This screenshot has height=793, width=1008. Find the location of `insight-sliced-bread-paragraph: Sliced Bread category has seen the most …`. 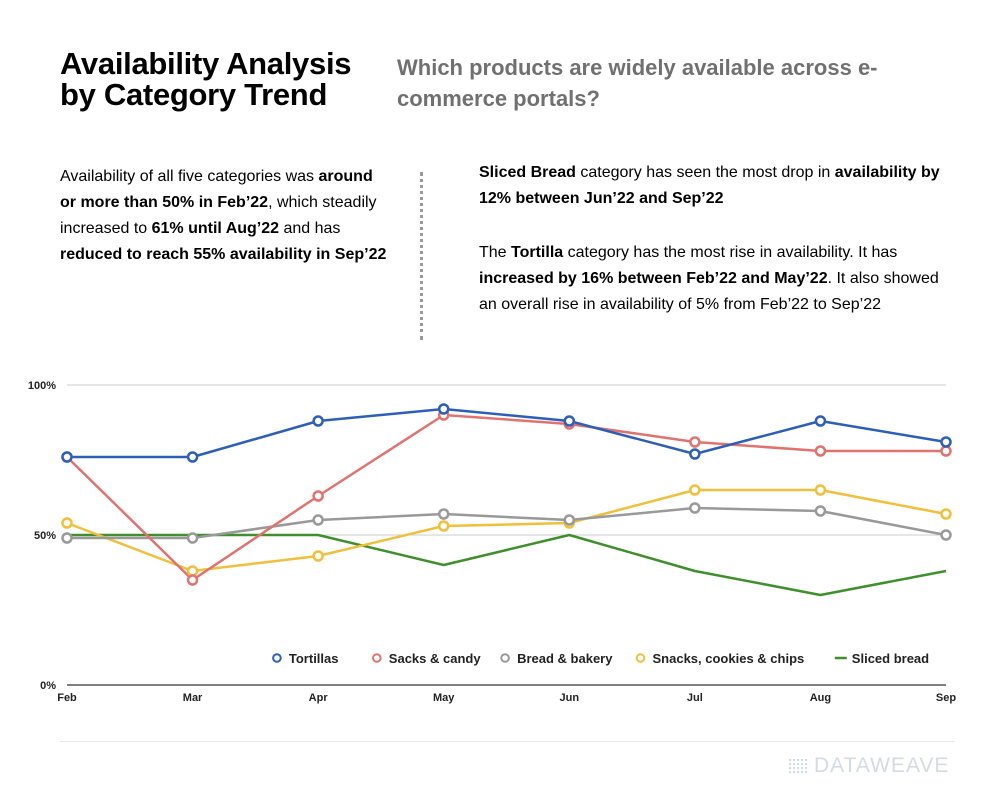

insight-sliced-bread-paragraph: Sliced Bread category has seen the most … is located at coordinates (724, 186).